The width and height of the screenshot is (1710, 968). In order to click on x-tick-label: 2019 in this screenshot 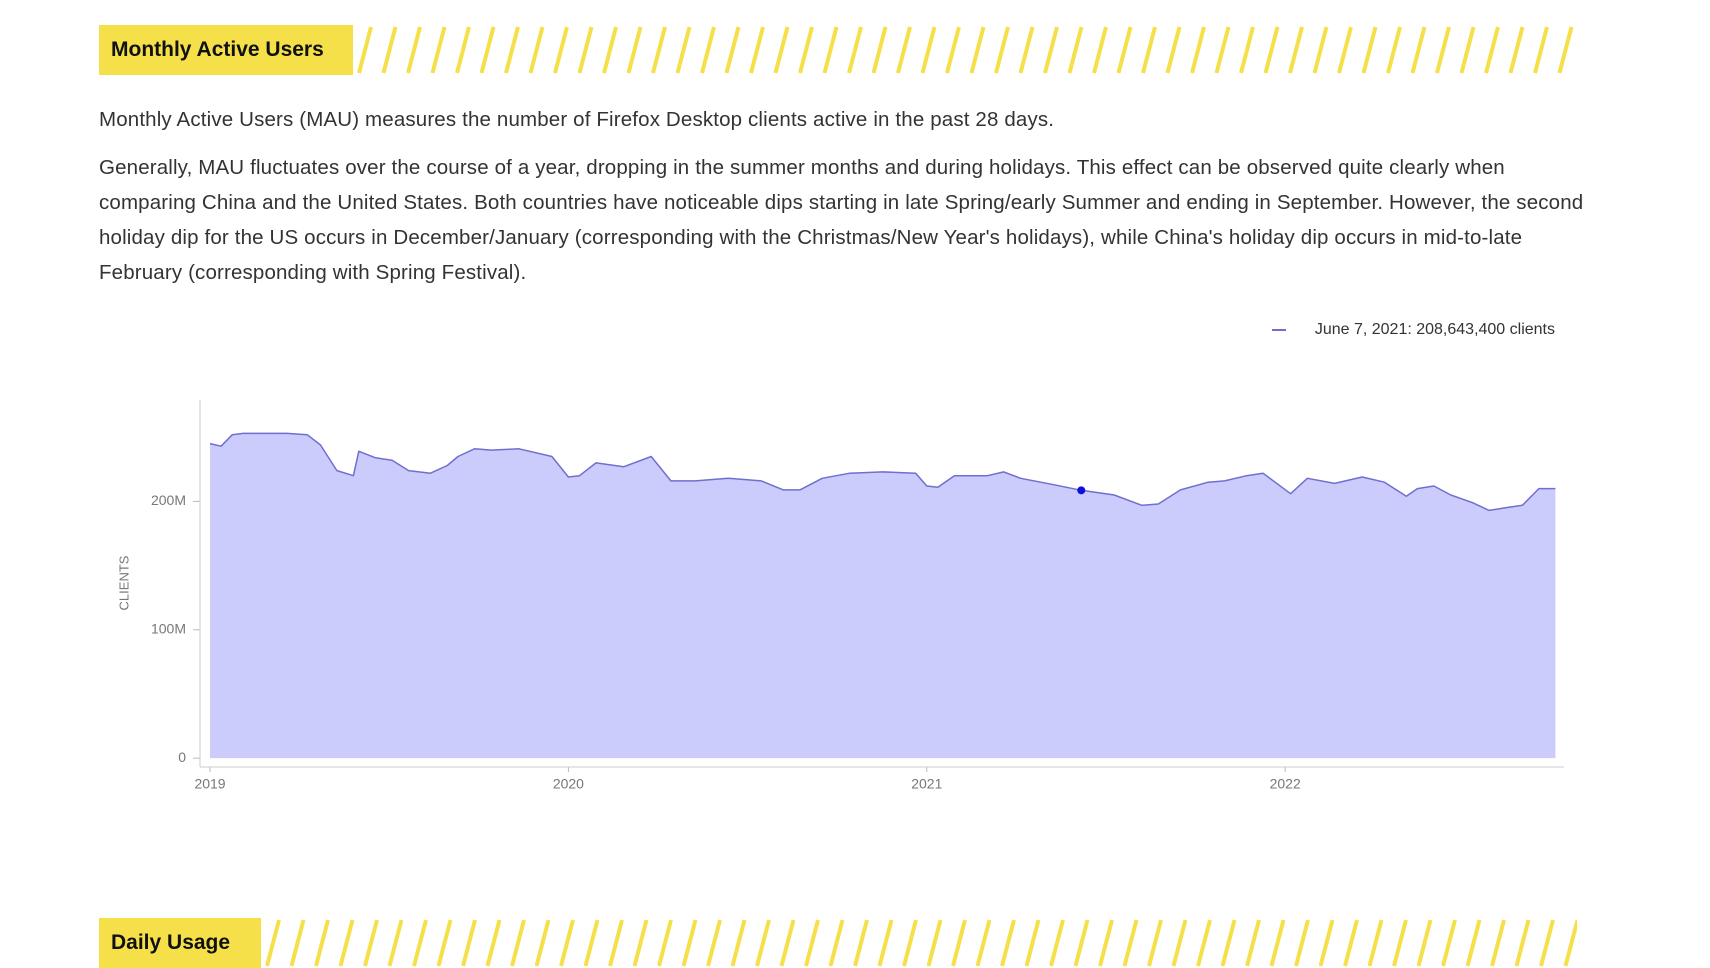, I will do `click(209, 784)`.